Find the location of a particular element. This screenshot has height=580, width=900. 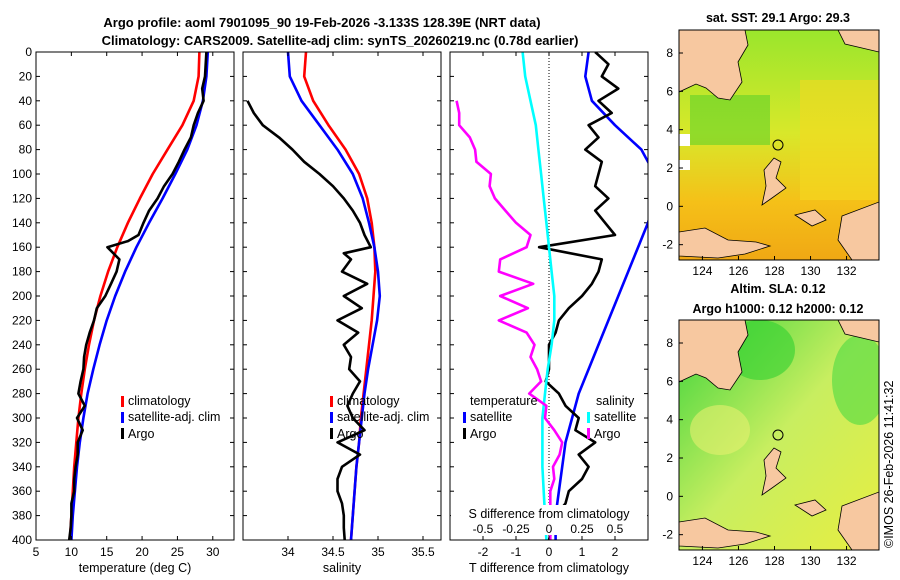

x-tick-label: 20 is located at coordinates (142, 552).